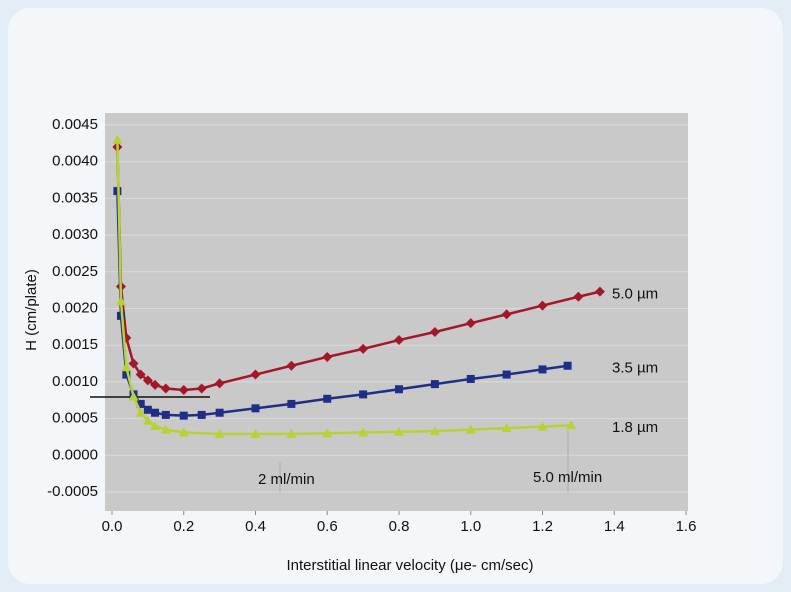 This screenshot has width=791, height=592. I want to click on y-tick-label: 0.0030, so click(75, 234).